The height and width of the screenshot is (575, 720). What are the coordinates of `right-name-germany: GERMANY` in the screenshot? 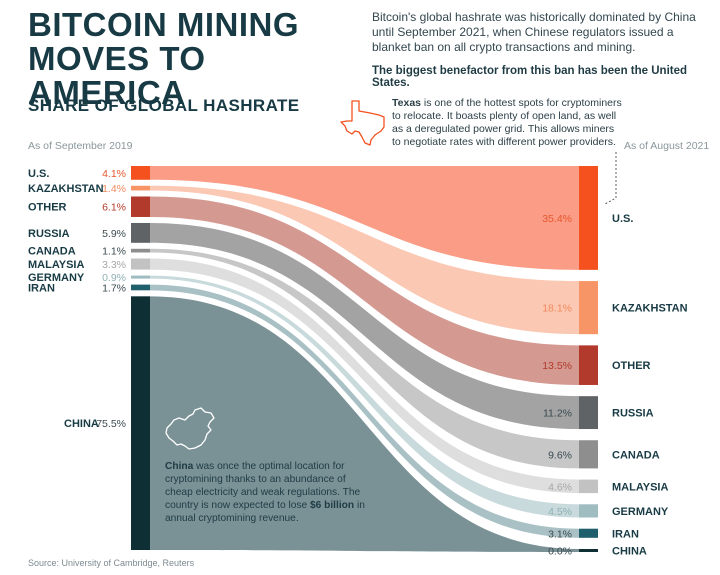 It's located at (640, 512).